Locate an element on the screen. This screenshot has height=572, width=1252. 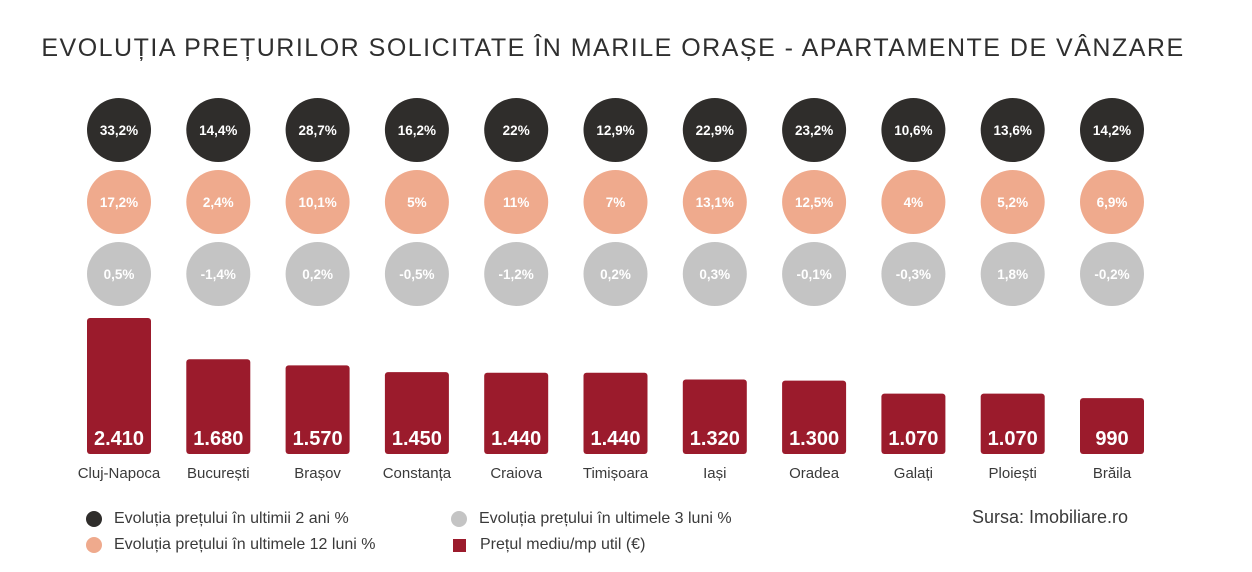
label-three-months-7: -0,1% is located at coordinates (813, 274).